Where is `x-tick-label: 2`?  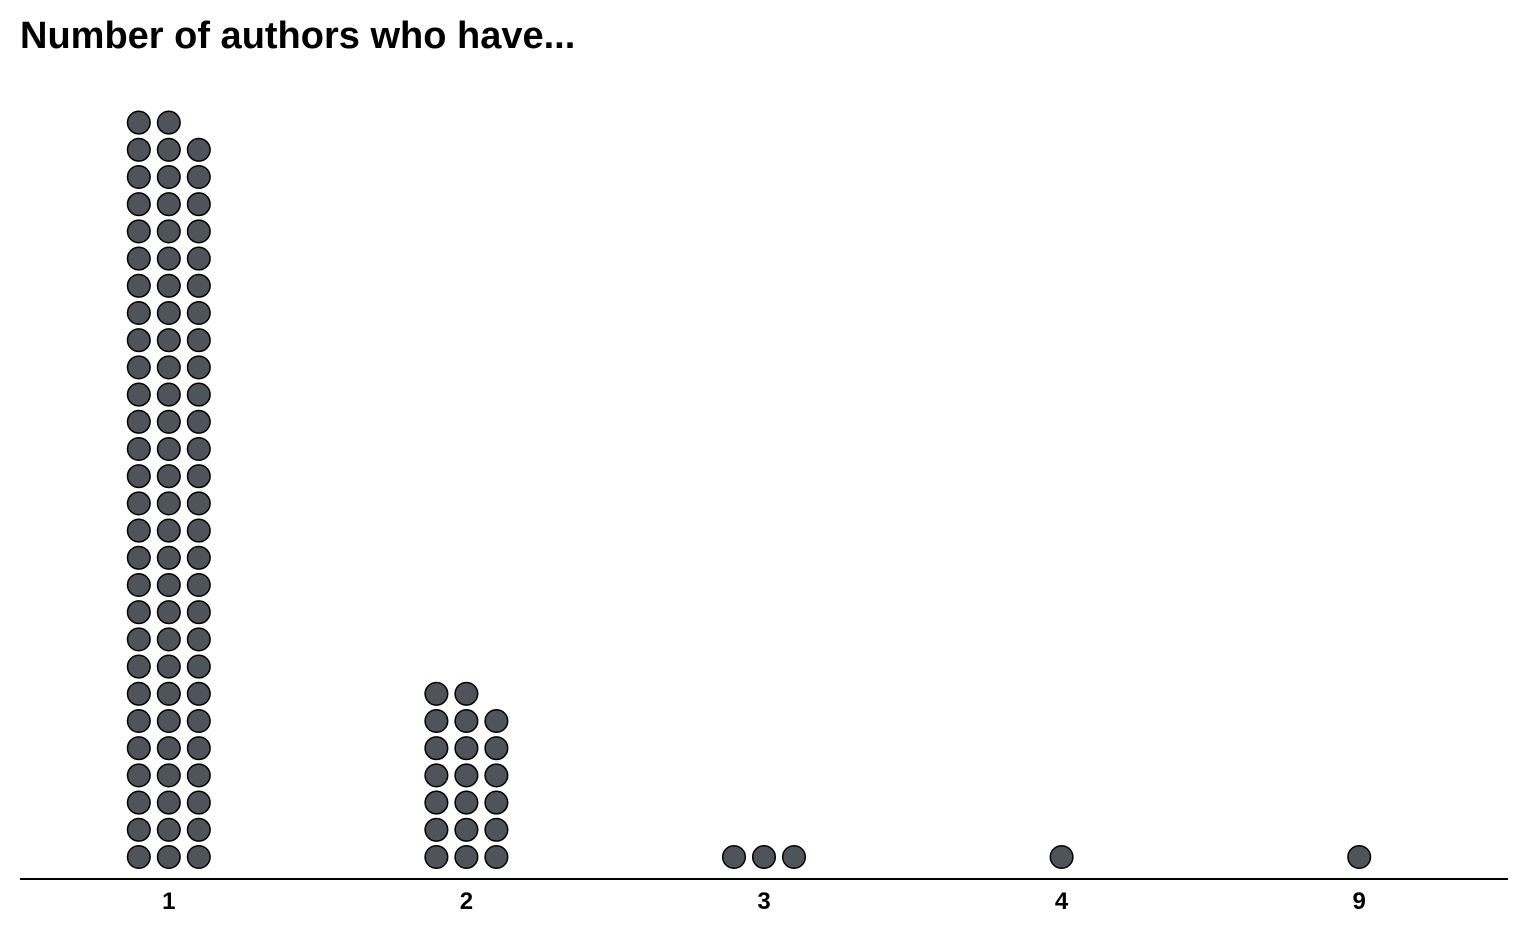 x-tick-label: 2 is located at coordinates (466, 901).